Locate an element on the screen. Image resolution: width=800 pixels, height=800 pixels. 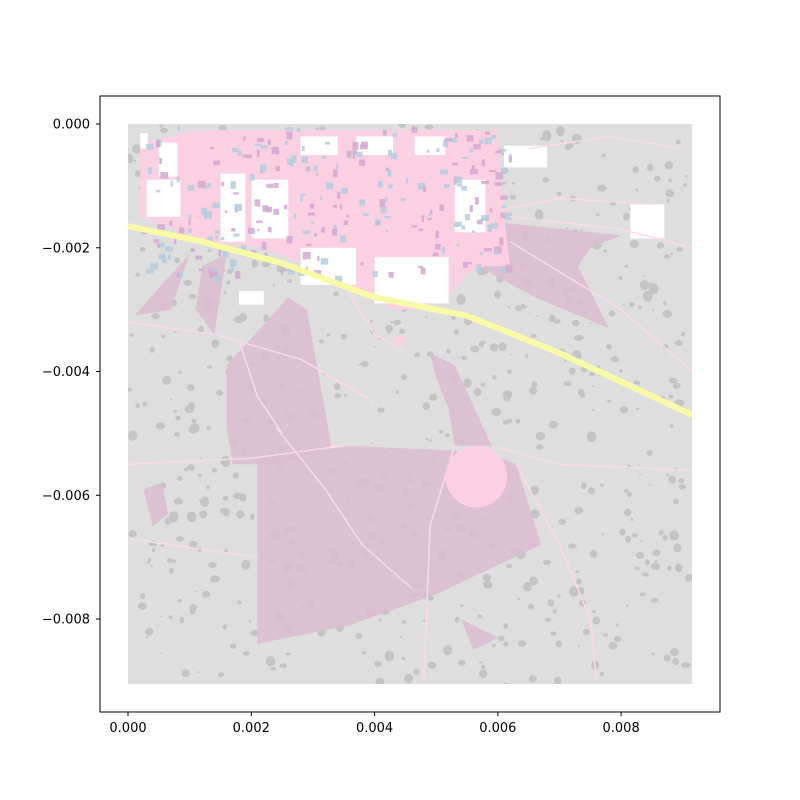
zone-creek is located at coordinates (461, 399).